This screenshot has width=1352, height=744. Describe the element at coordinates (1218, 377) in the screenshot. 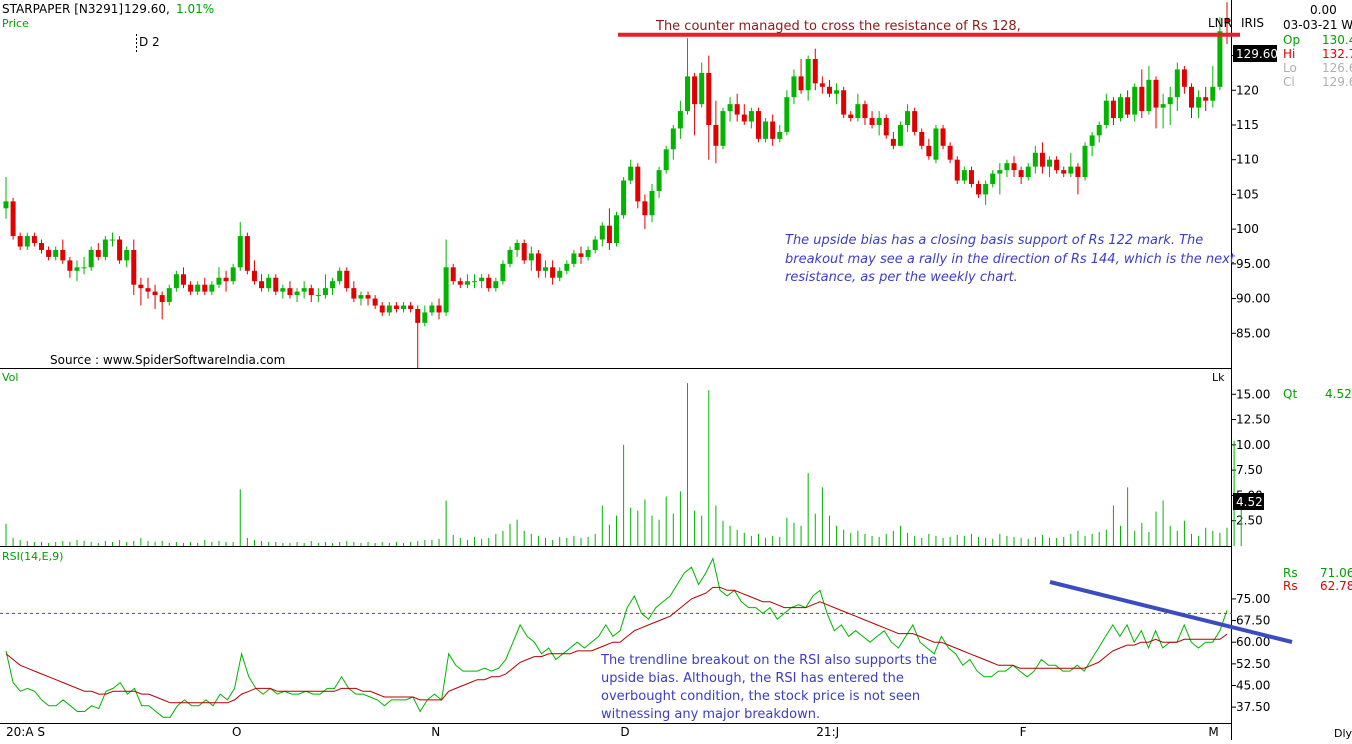

I see `lk-label: Lk` at that location.